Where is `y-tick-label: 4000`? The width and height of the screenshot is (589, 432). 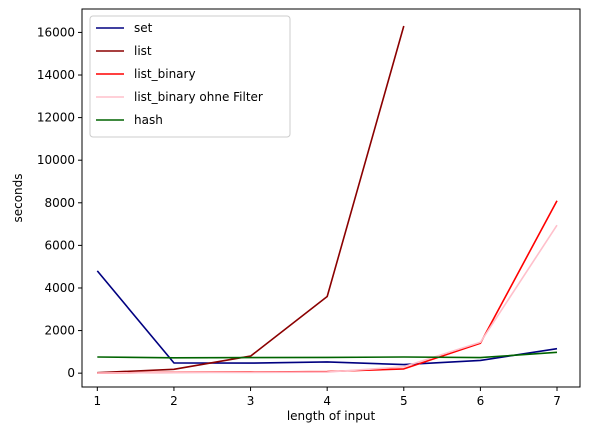 y-tick-label: 4000 is located at coordinates (59, 288).